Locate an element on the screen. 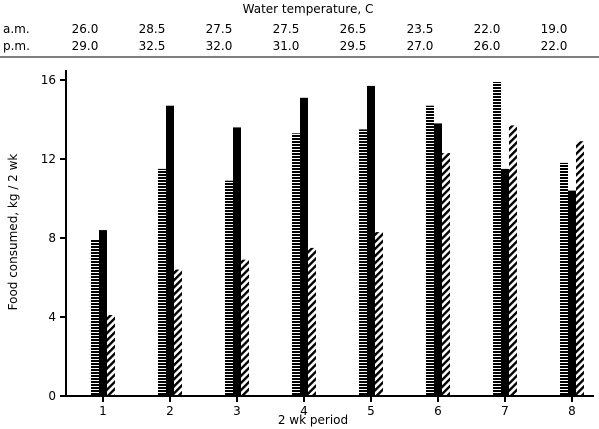 The height and width of the screenshot is (429, 599). x-axis-ticks: 1 2 3 4 5 6 7 8 is located at coordinates (337, 407).